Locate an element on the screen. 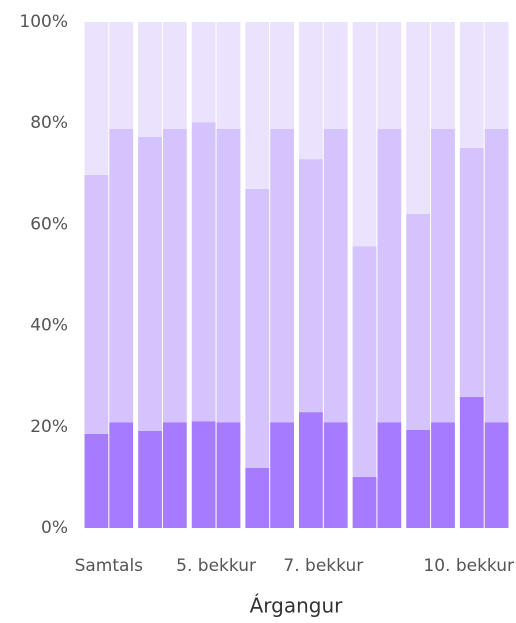 The width and height of the screenshot is (516, 623). x-axis-title: Árgangur is located at coordinates (297, 606).